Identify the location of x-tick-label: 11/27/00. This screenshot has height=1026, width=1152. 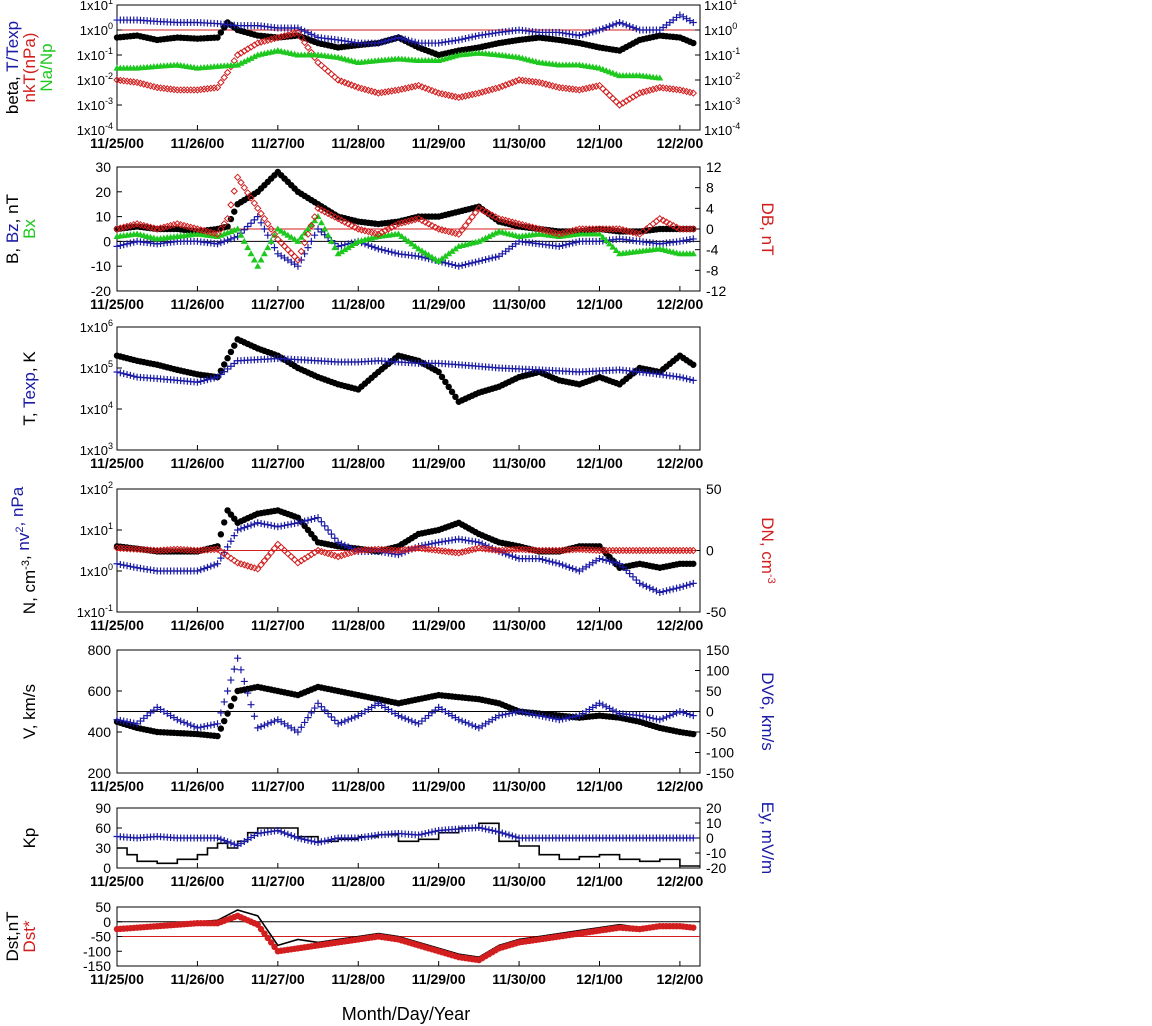
(278, 625).